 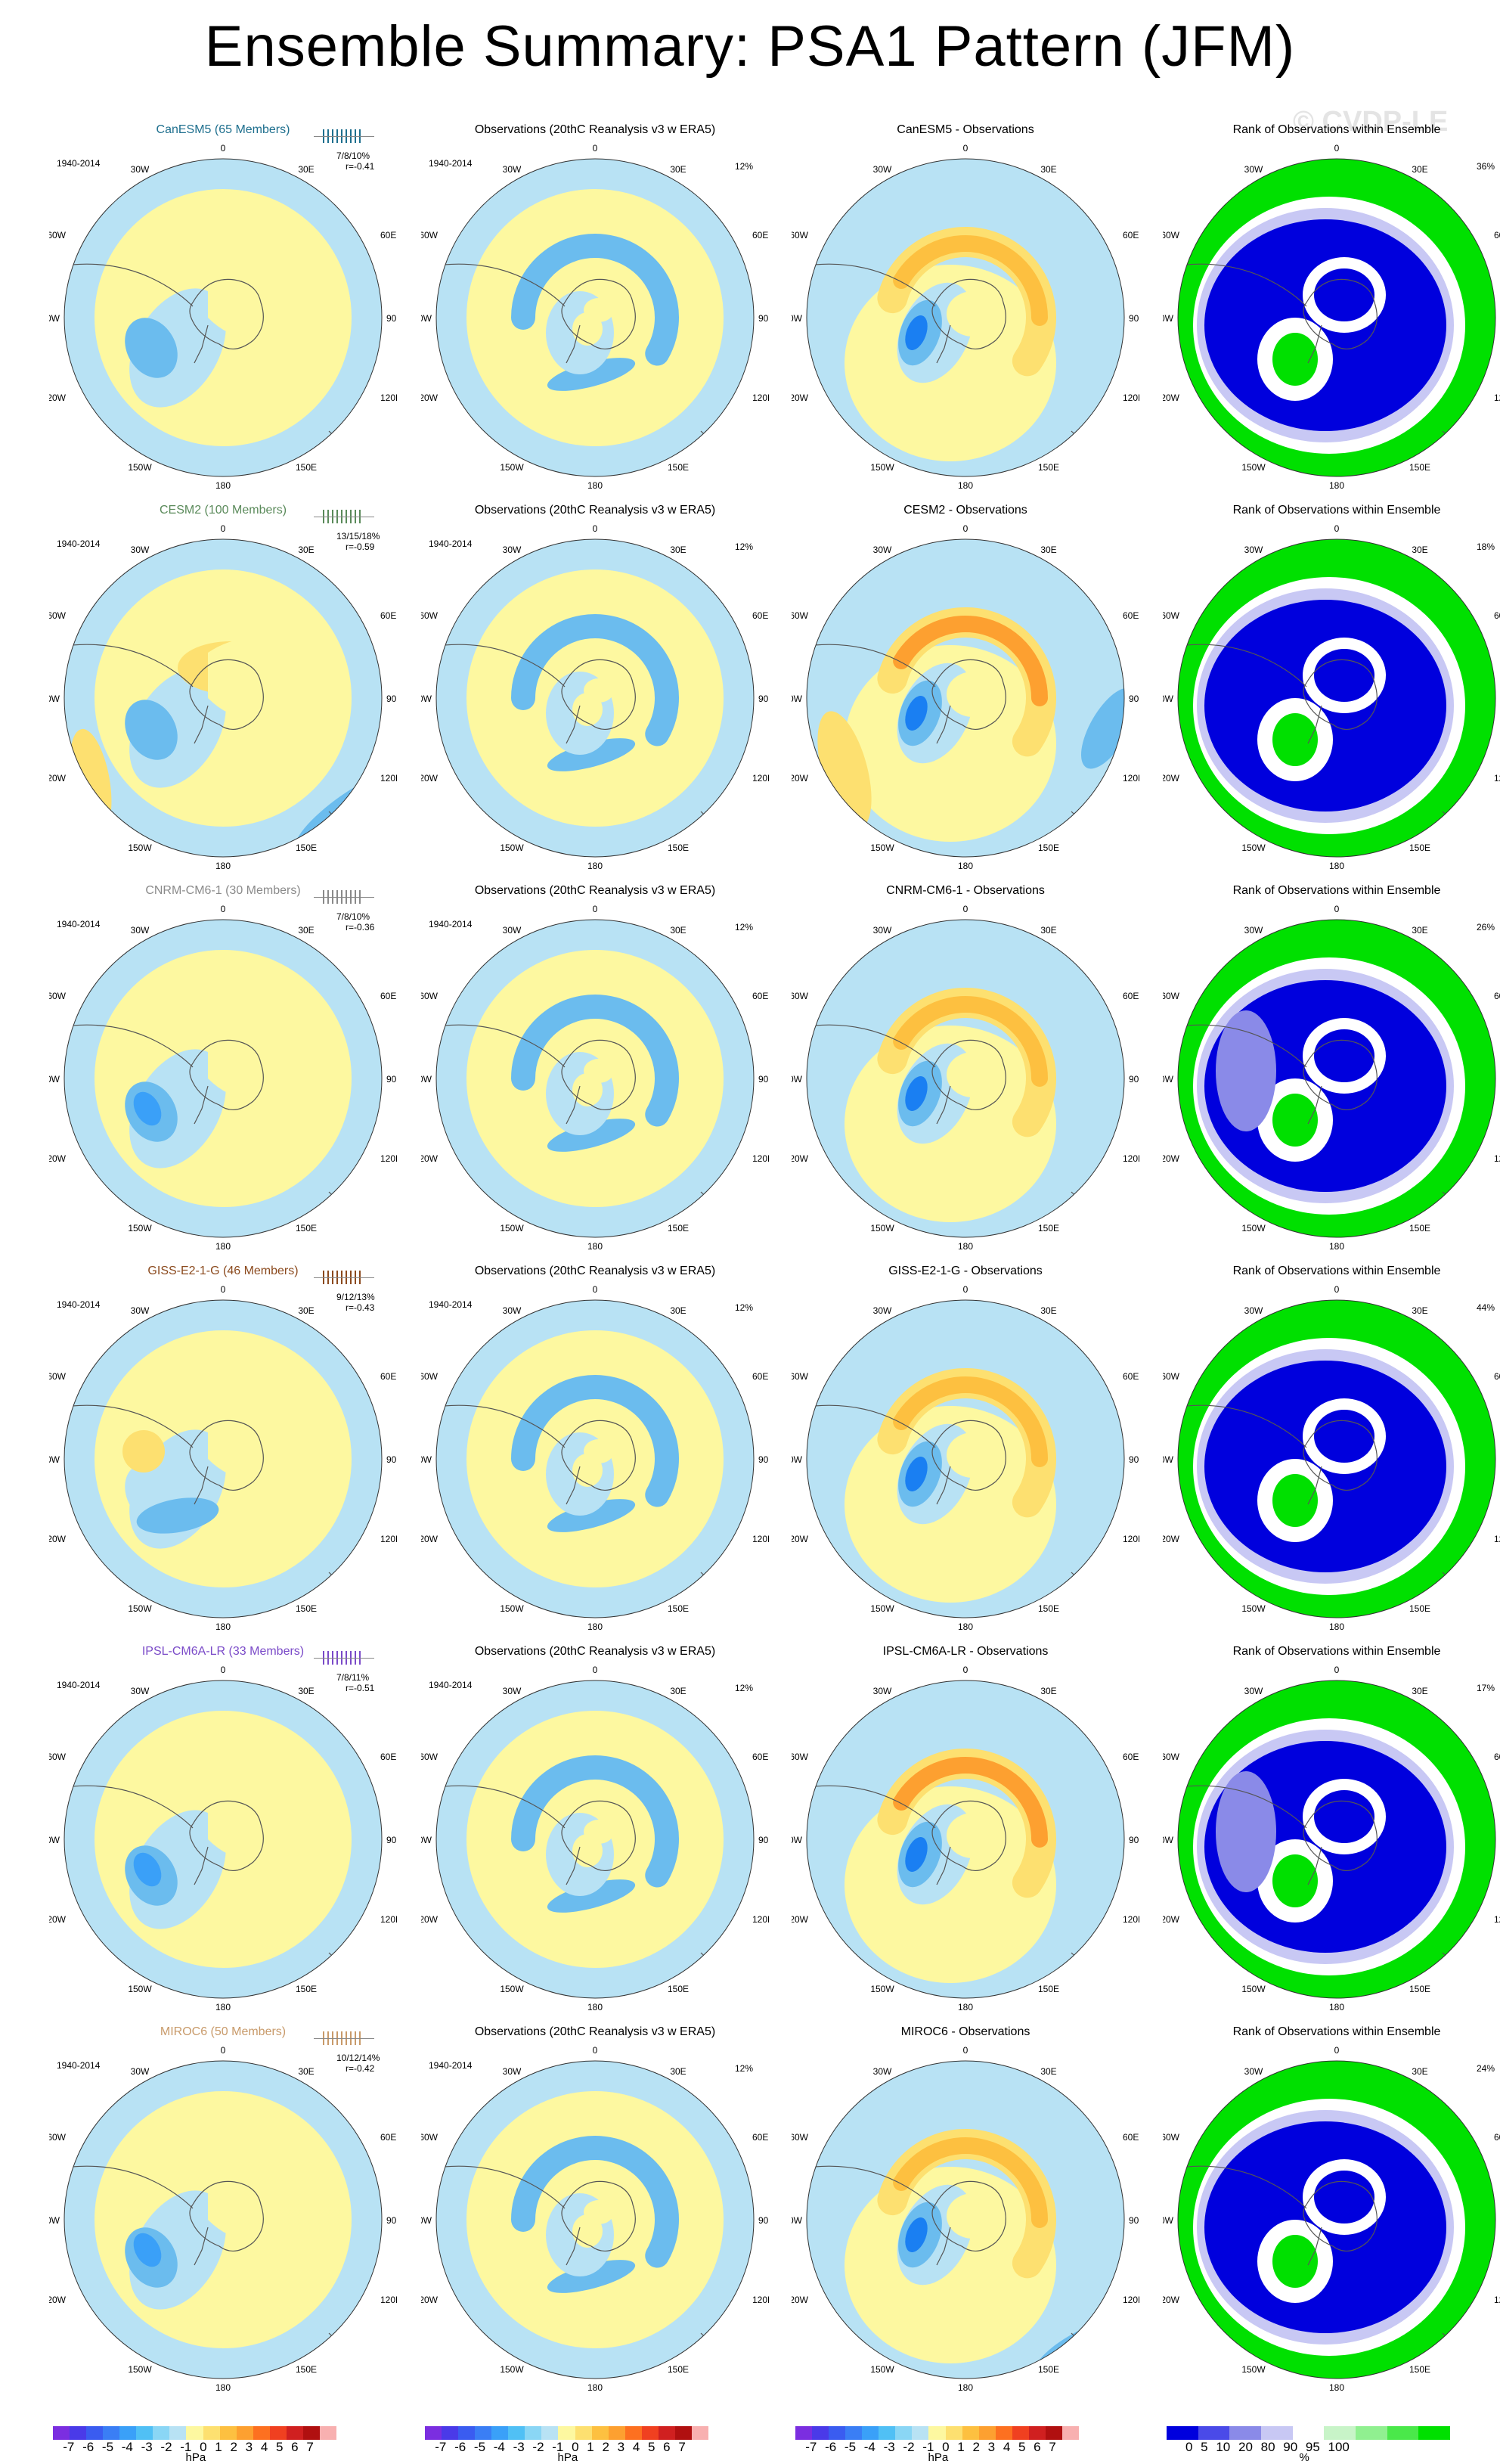 I want to click on model-title: CESM2 (100 Members), so click(x=223, y=510).